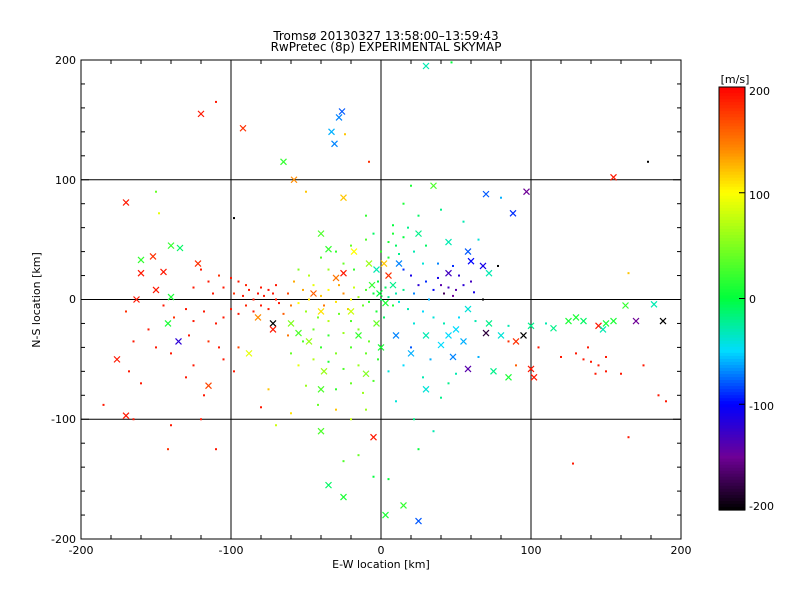 The height and width of the screenshot is (600, 800). Describe the element at coordinates (386, 47) in the screenshot. I see `chart-subtitle: RwPretec (8p) EXPERIMENTAL SKYMAP` at that location.